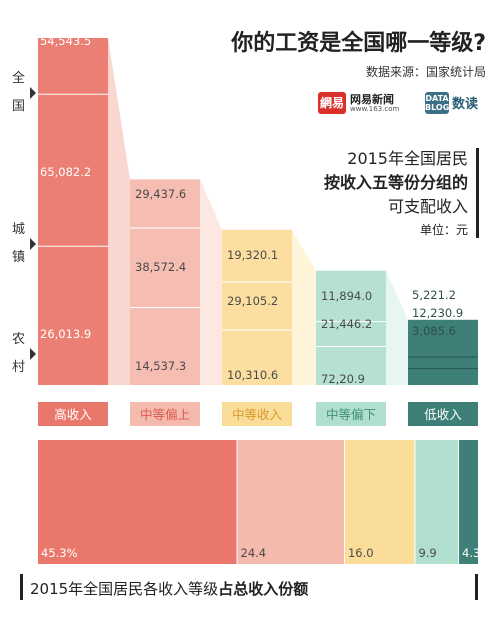 This screenshot has width=500, height=618. I want to click on netease-logo-name: 网易新闻, so click(372, 99).